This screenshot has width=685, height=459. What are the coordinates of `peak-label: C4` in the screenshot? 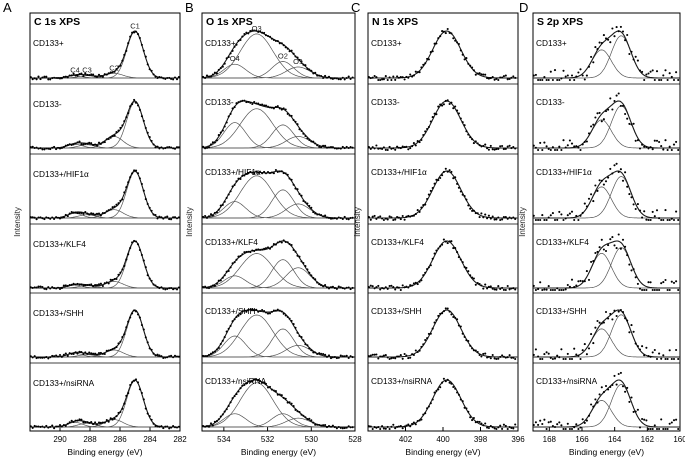 It's located at (75, 70).